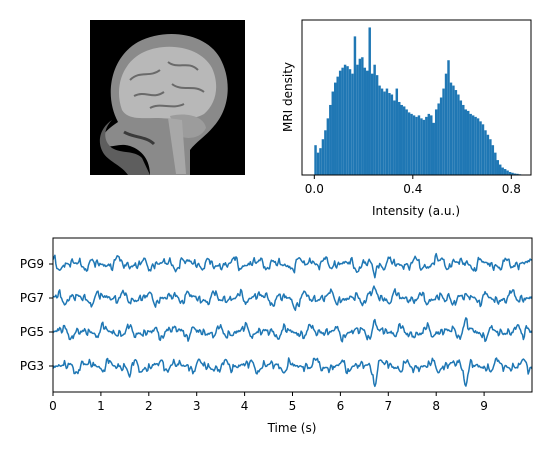 The image size is (550, 450). I want to click on eeg-x-axis-label: Time (s), so click(292, 428).